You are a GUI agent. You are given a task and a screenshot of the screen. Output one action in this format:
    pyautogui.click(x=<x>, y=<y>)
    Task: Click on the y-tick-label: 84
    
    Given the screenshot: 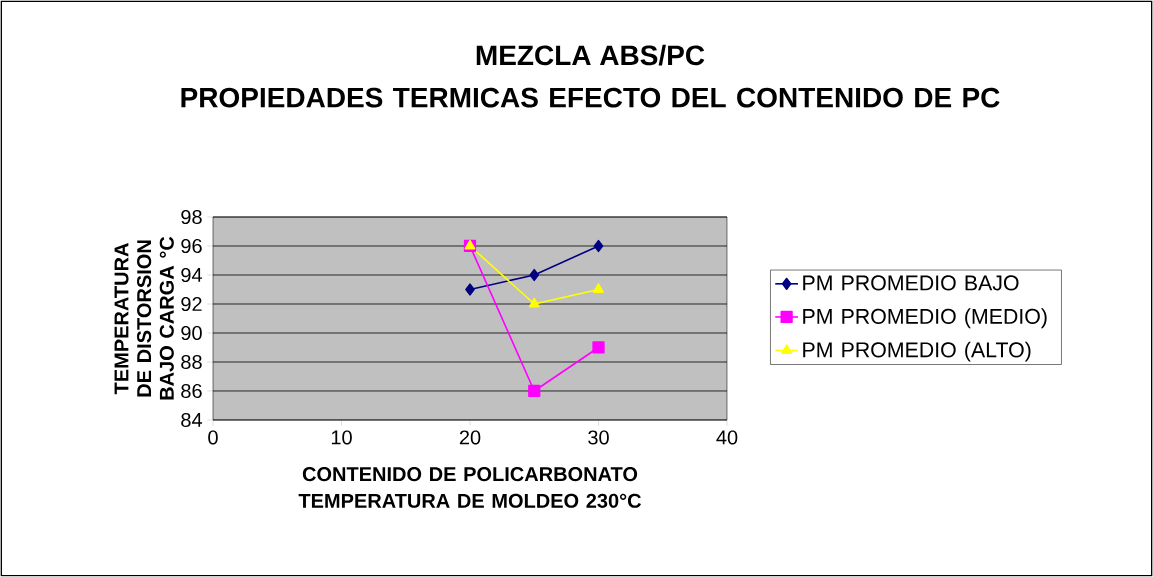 What is the action you would take?
    pyautogui.click(x=192, y=420)
    